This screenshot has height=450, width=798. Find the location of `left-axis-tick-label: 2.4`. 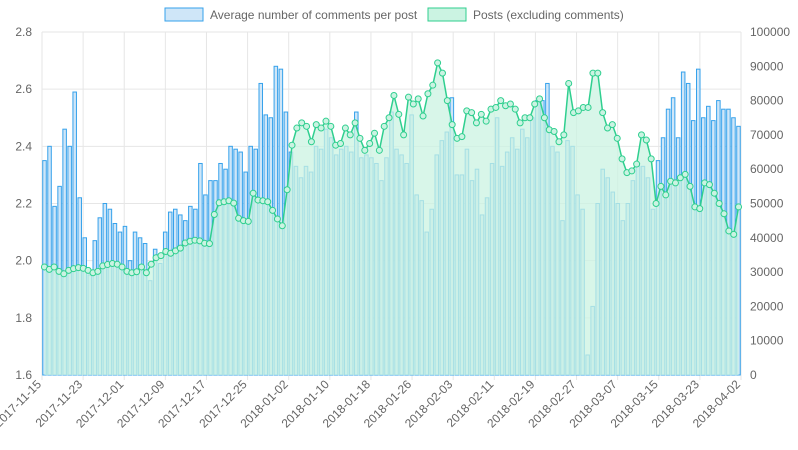

left-axis-tick-label: 2.4 is located at coordinates (23, 146).